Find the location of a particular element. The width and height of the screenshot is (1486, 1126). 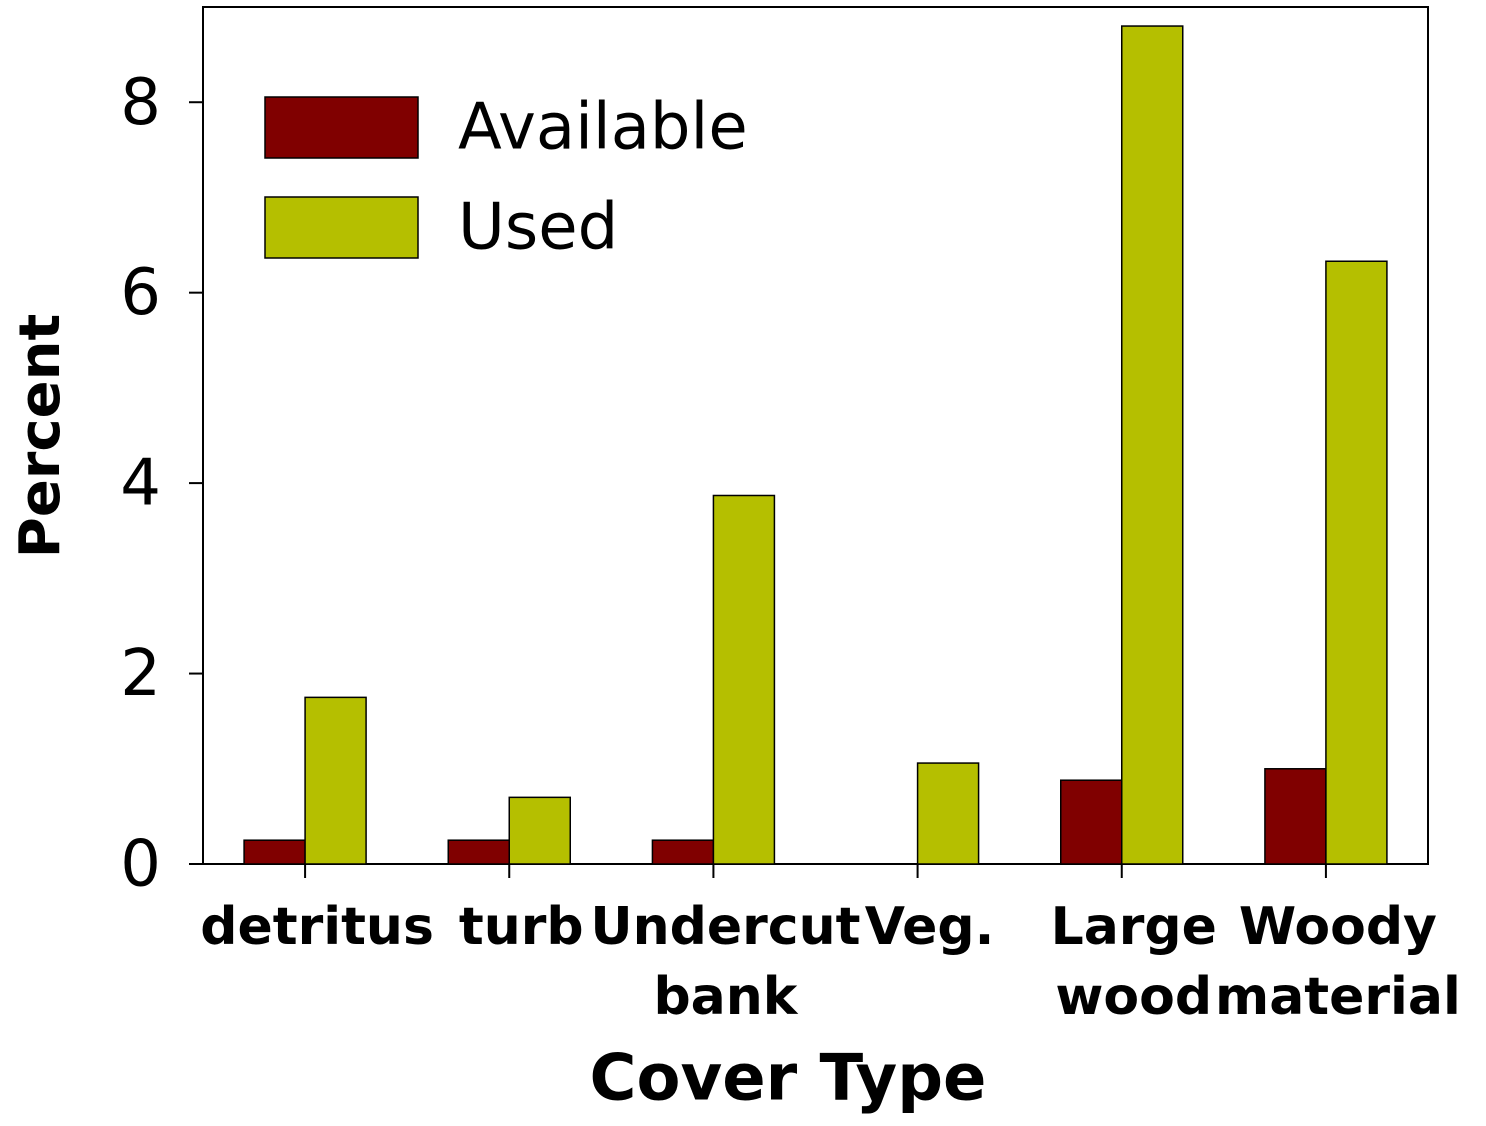

y-tick-label: 2 is located at coordinates (140, 674).